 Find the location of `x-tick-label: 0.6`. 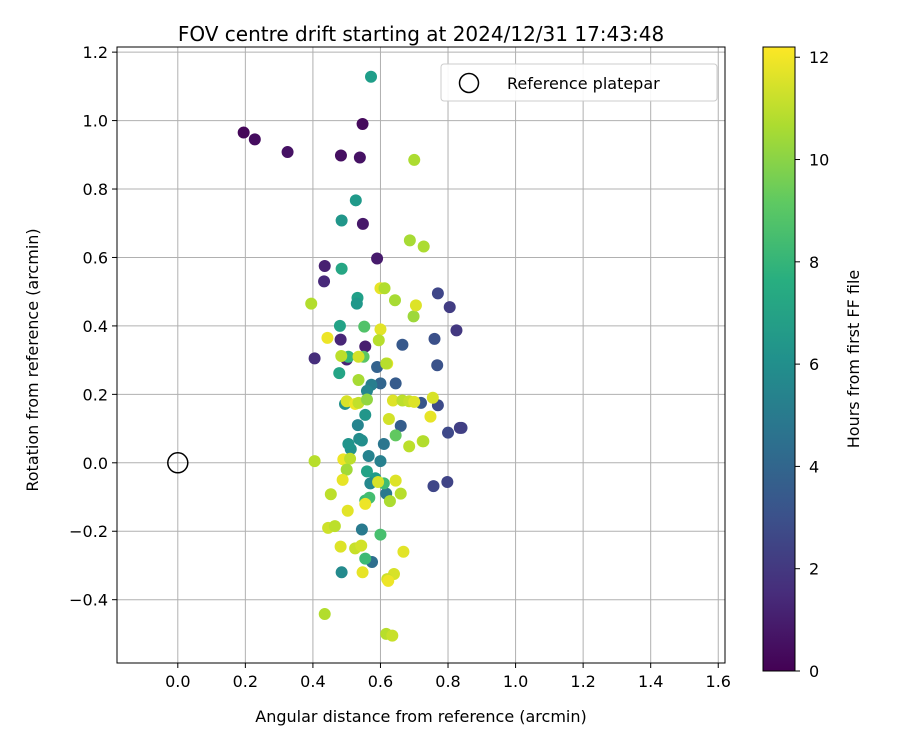

x-tick-label: 0.6 is located at coordinates (380, 681).